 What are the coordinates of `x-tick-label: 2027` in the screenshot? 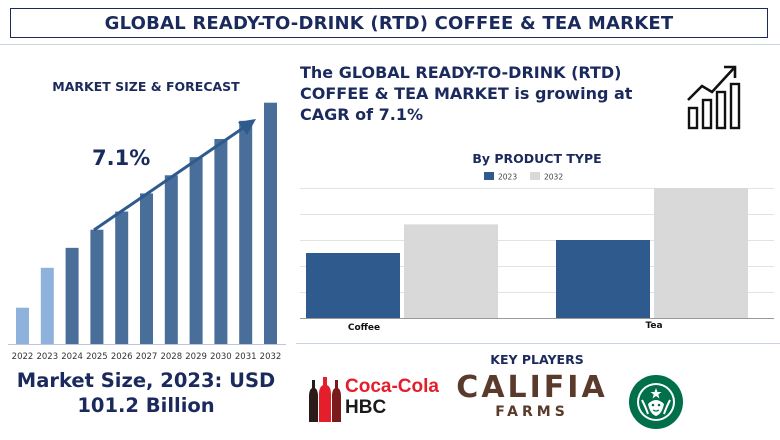 It's located at (147, 357).